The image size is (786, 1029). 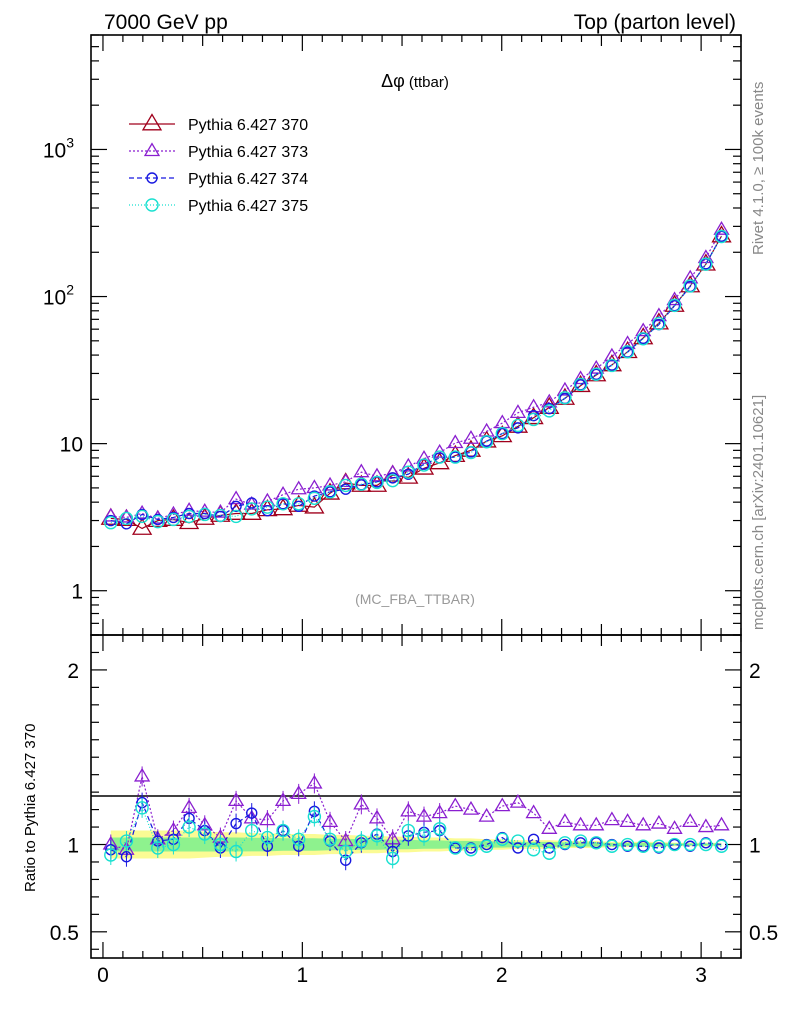 What do you see at coordinates (415, 81) in the screenshot?
I see `plot-title: Δφ (ttbar)` at bounding box center [415, 81].